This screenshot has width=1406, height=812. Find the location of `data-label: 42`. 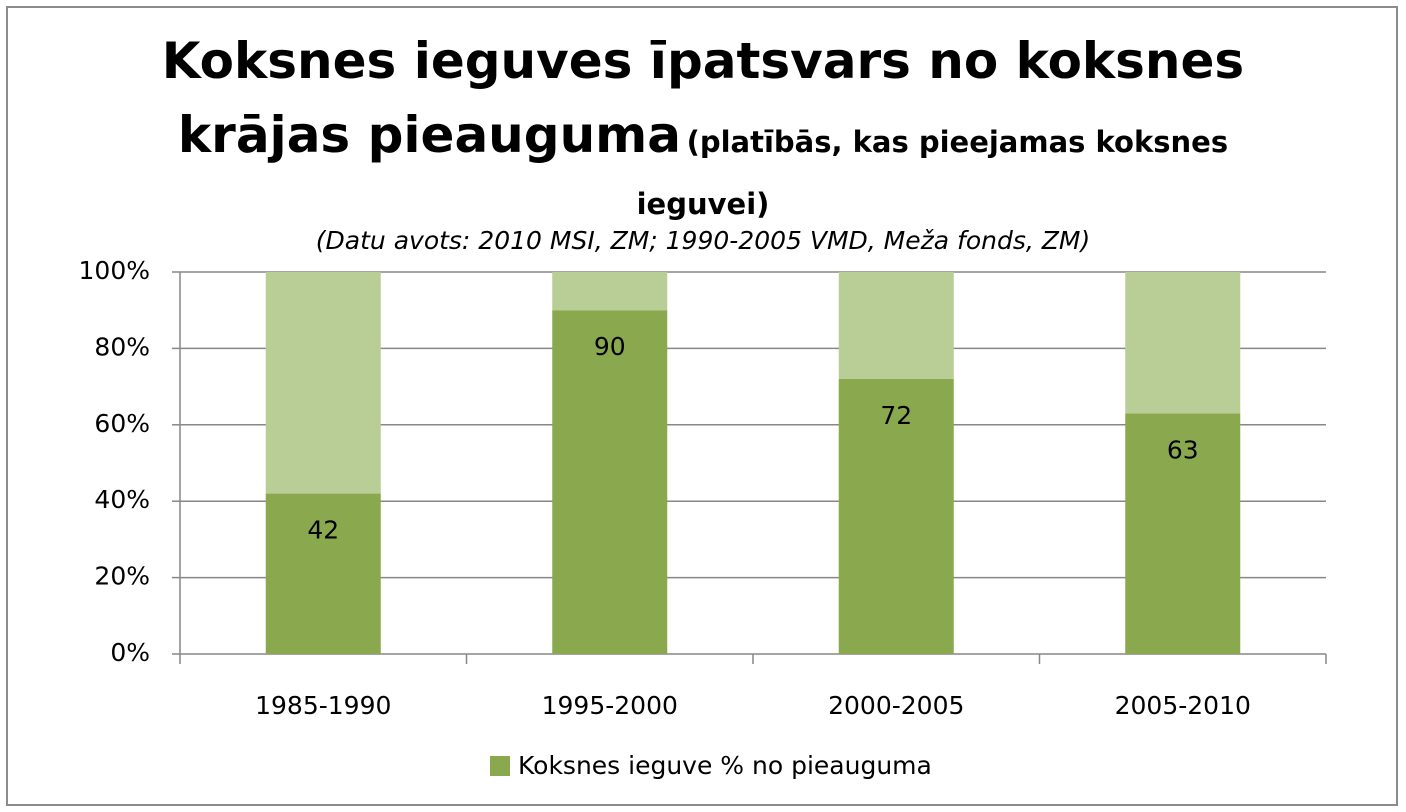

data-label: 42 is located at coordinates (323, 530).